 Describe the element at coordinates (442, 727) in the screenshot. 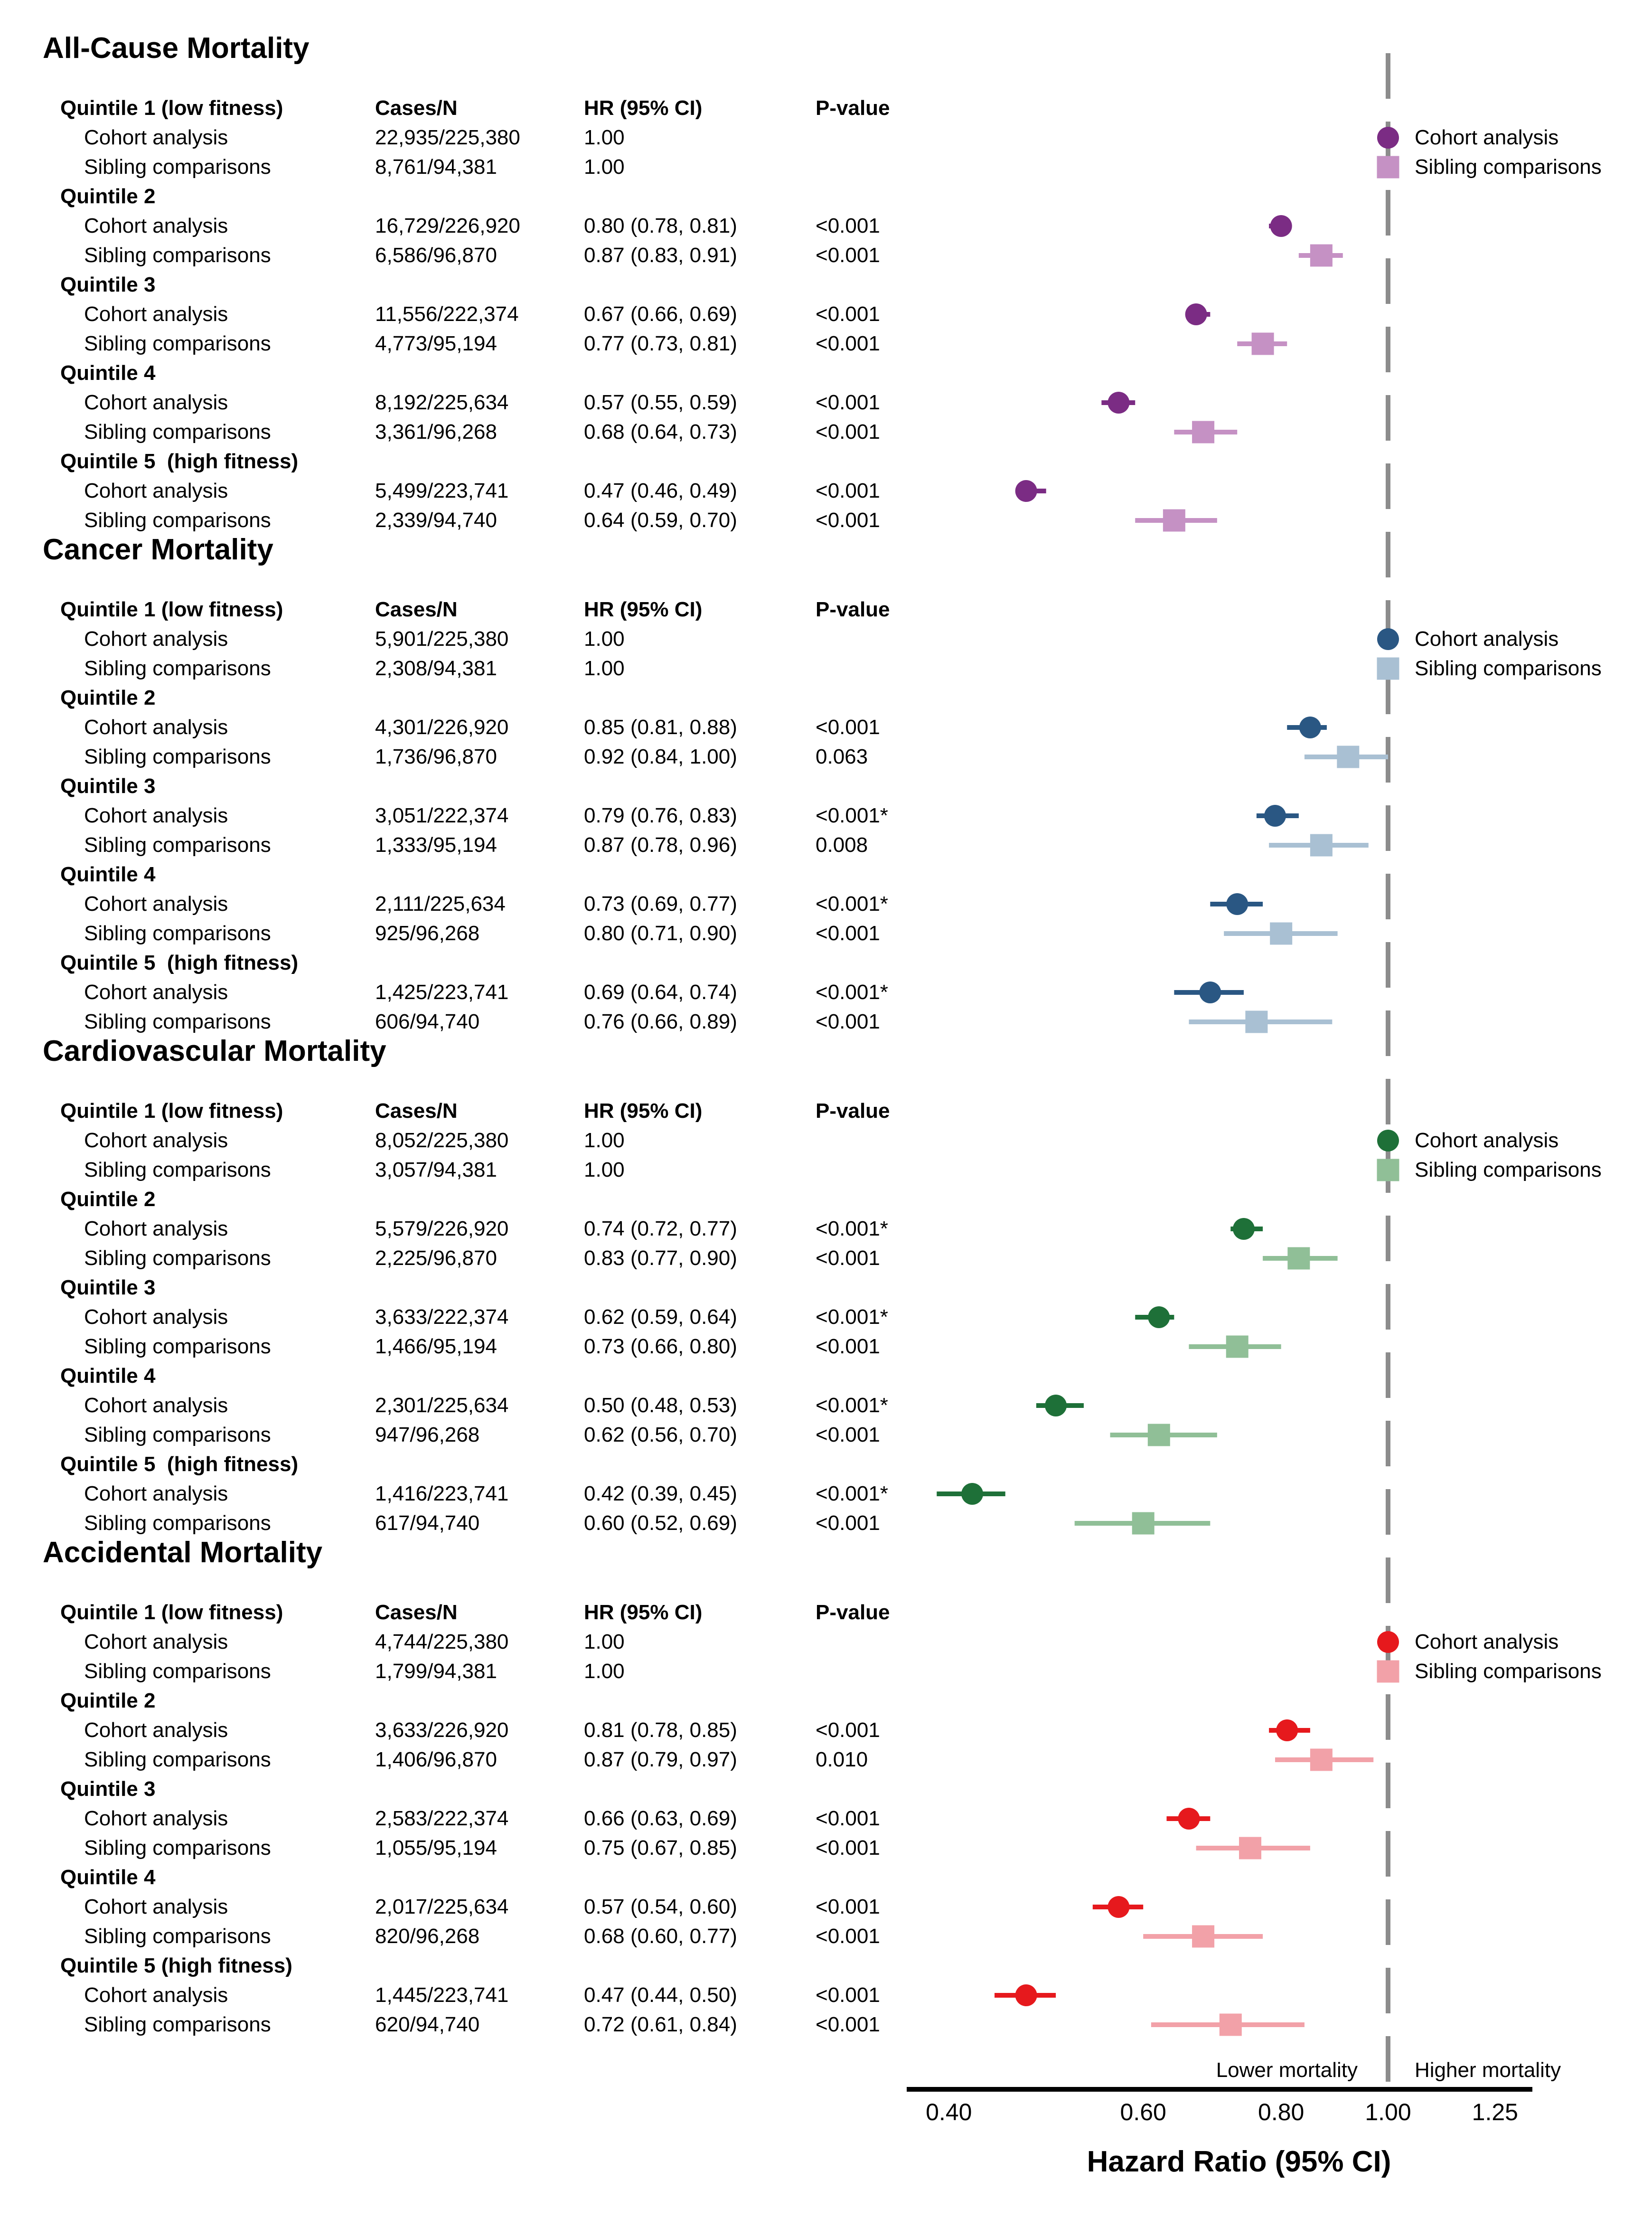

I see `cases-cell: 4,301/226,920` at that location.